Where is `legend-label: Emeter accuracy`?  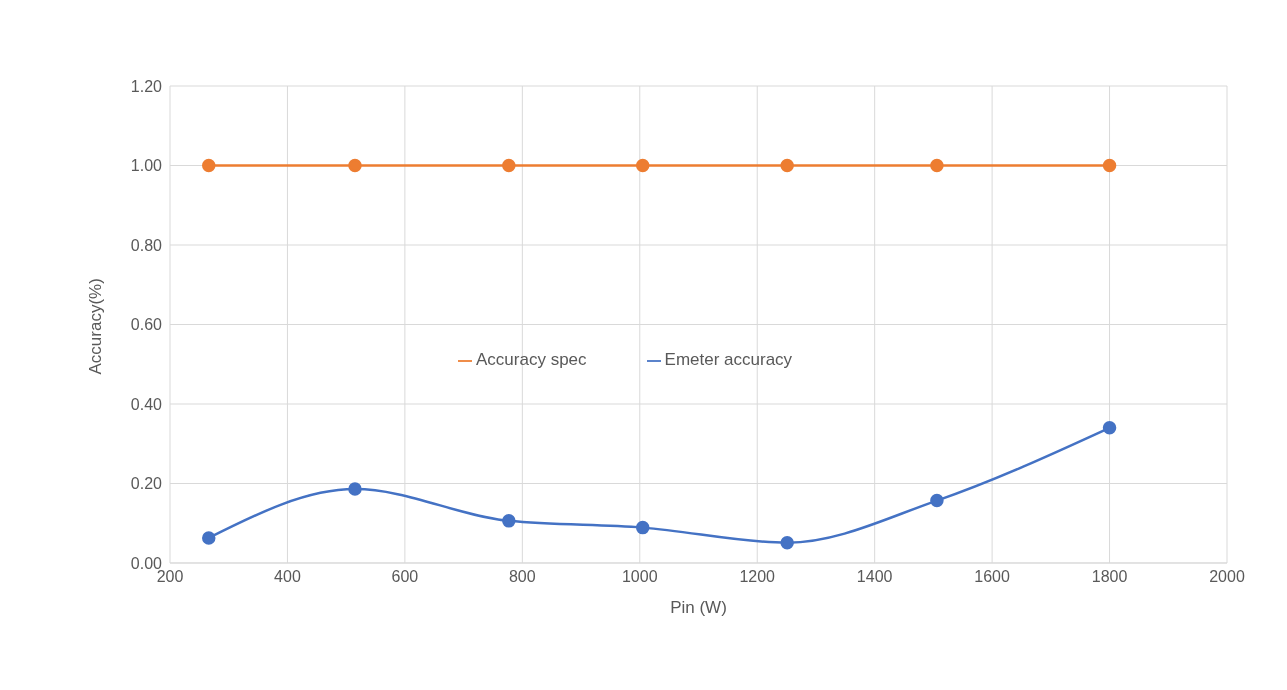 legend-label: Emeter accuracy is located at coordinates (728, 359).